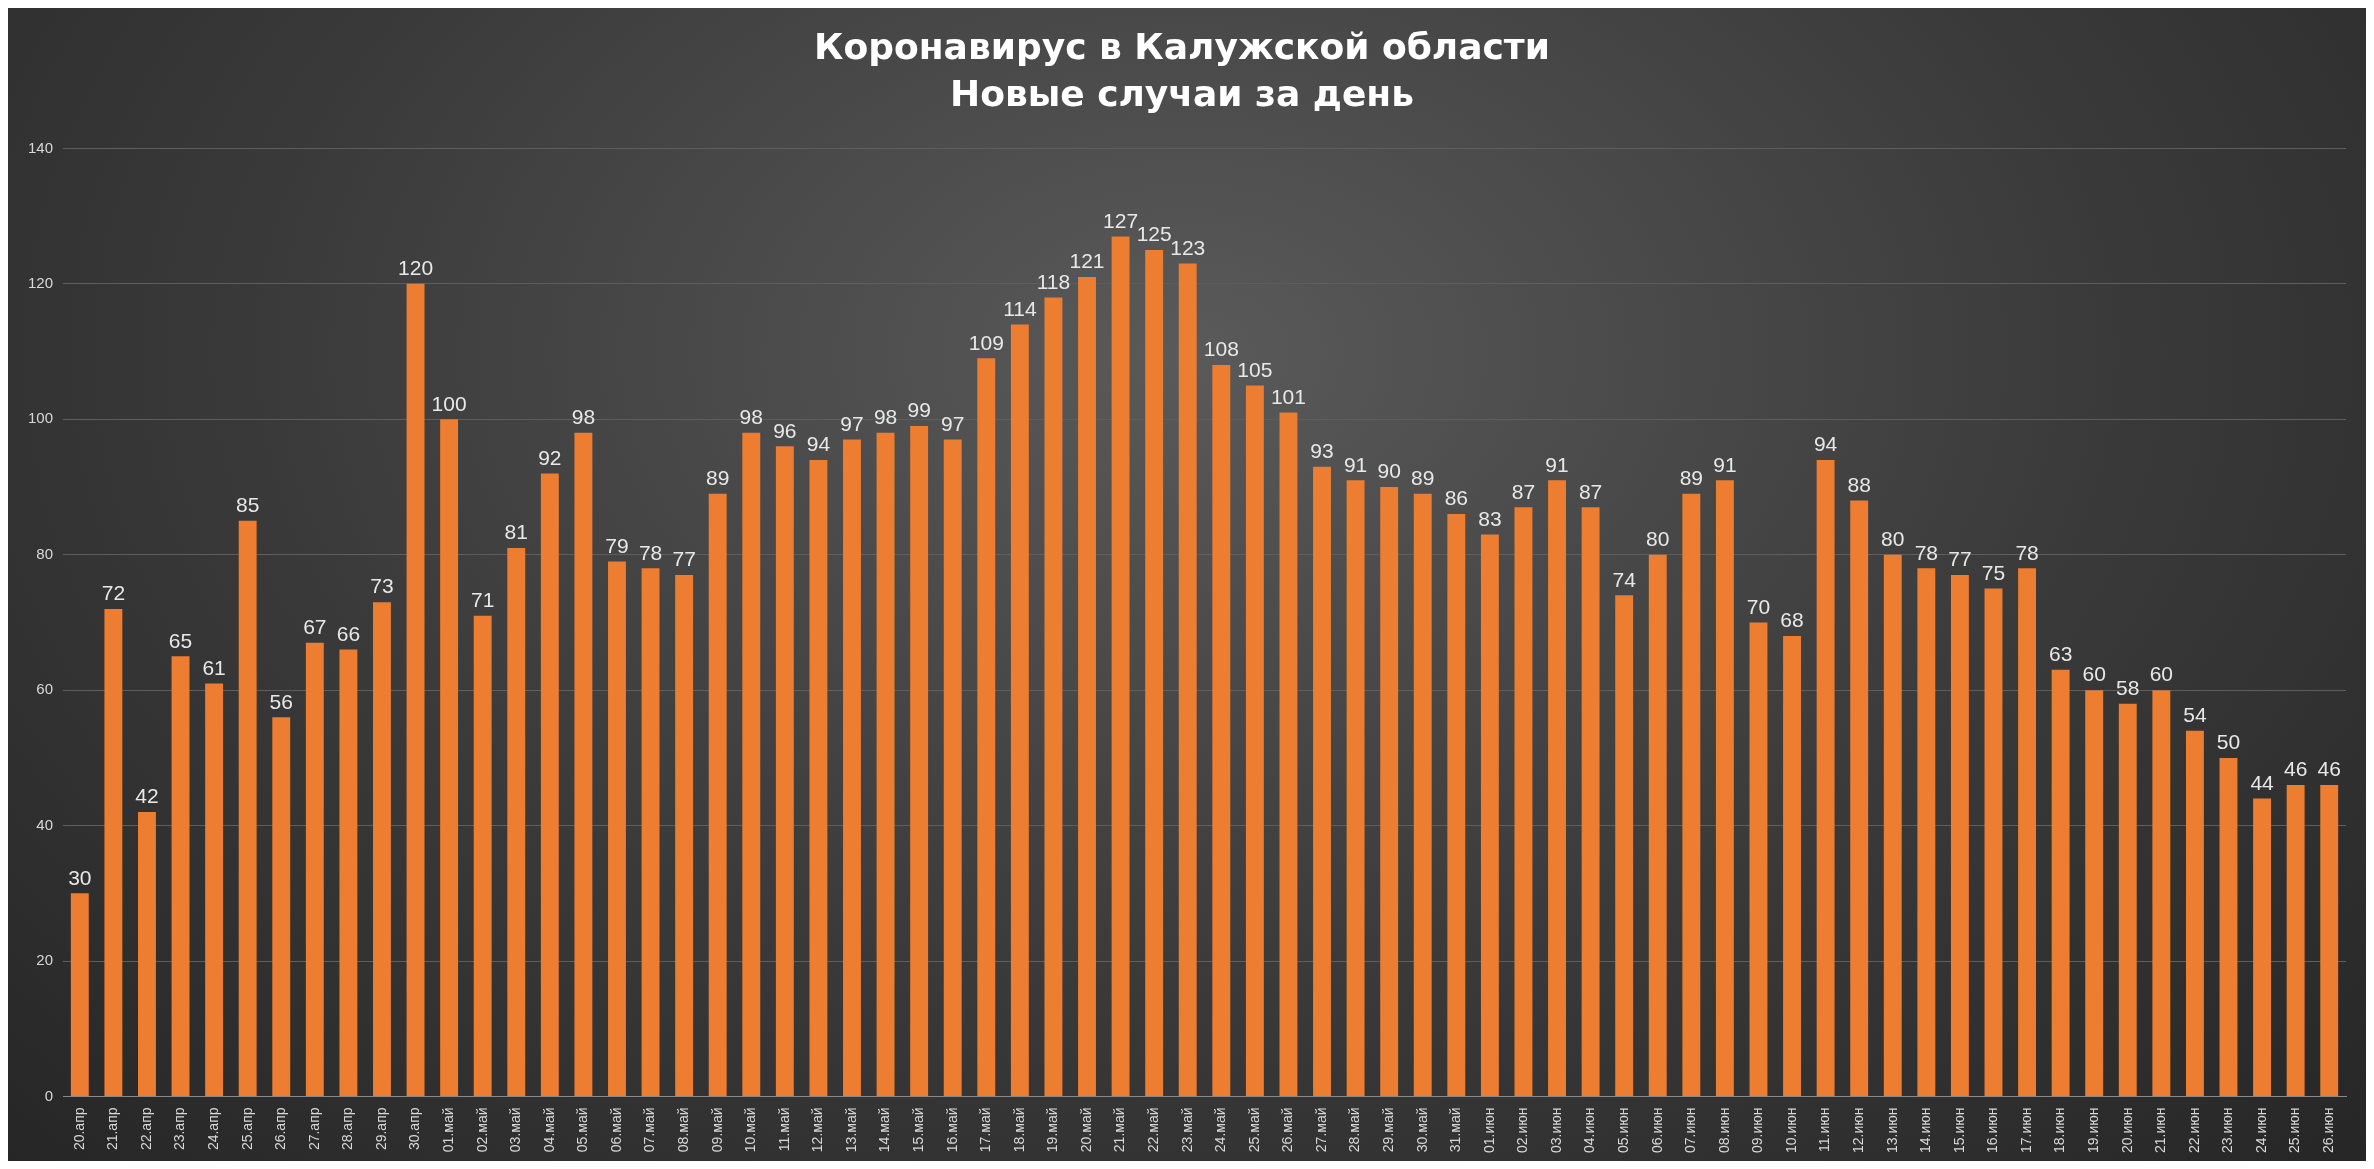 The image size is (2374, 1169). Describe the element at coordinates (1656, 1130) in the screenshot. I see `x-tick-label: 06.июн` at that location.